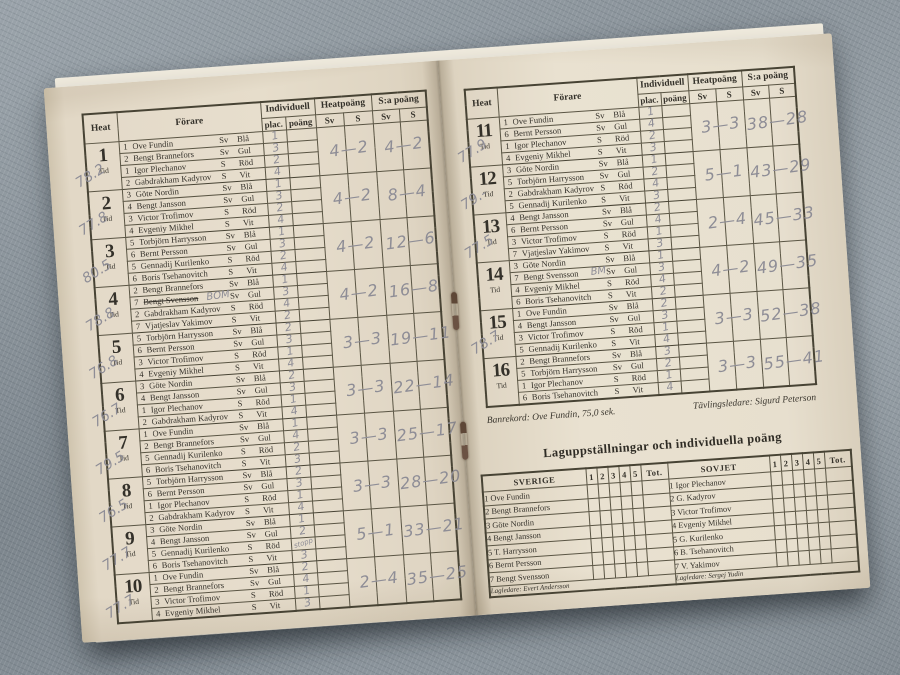 The image size is (900, 675). I want to click on heat-number: 5, so click(116, 347).